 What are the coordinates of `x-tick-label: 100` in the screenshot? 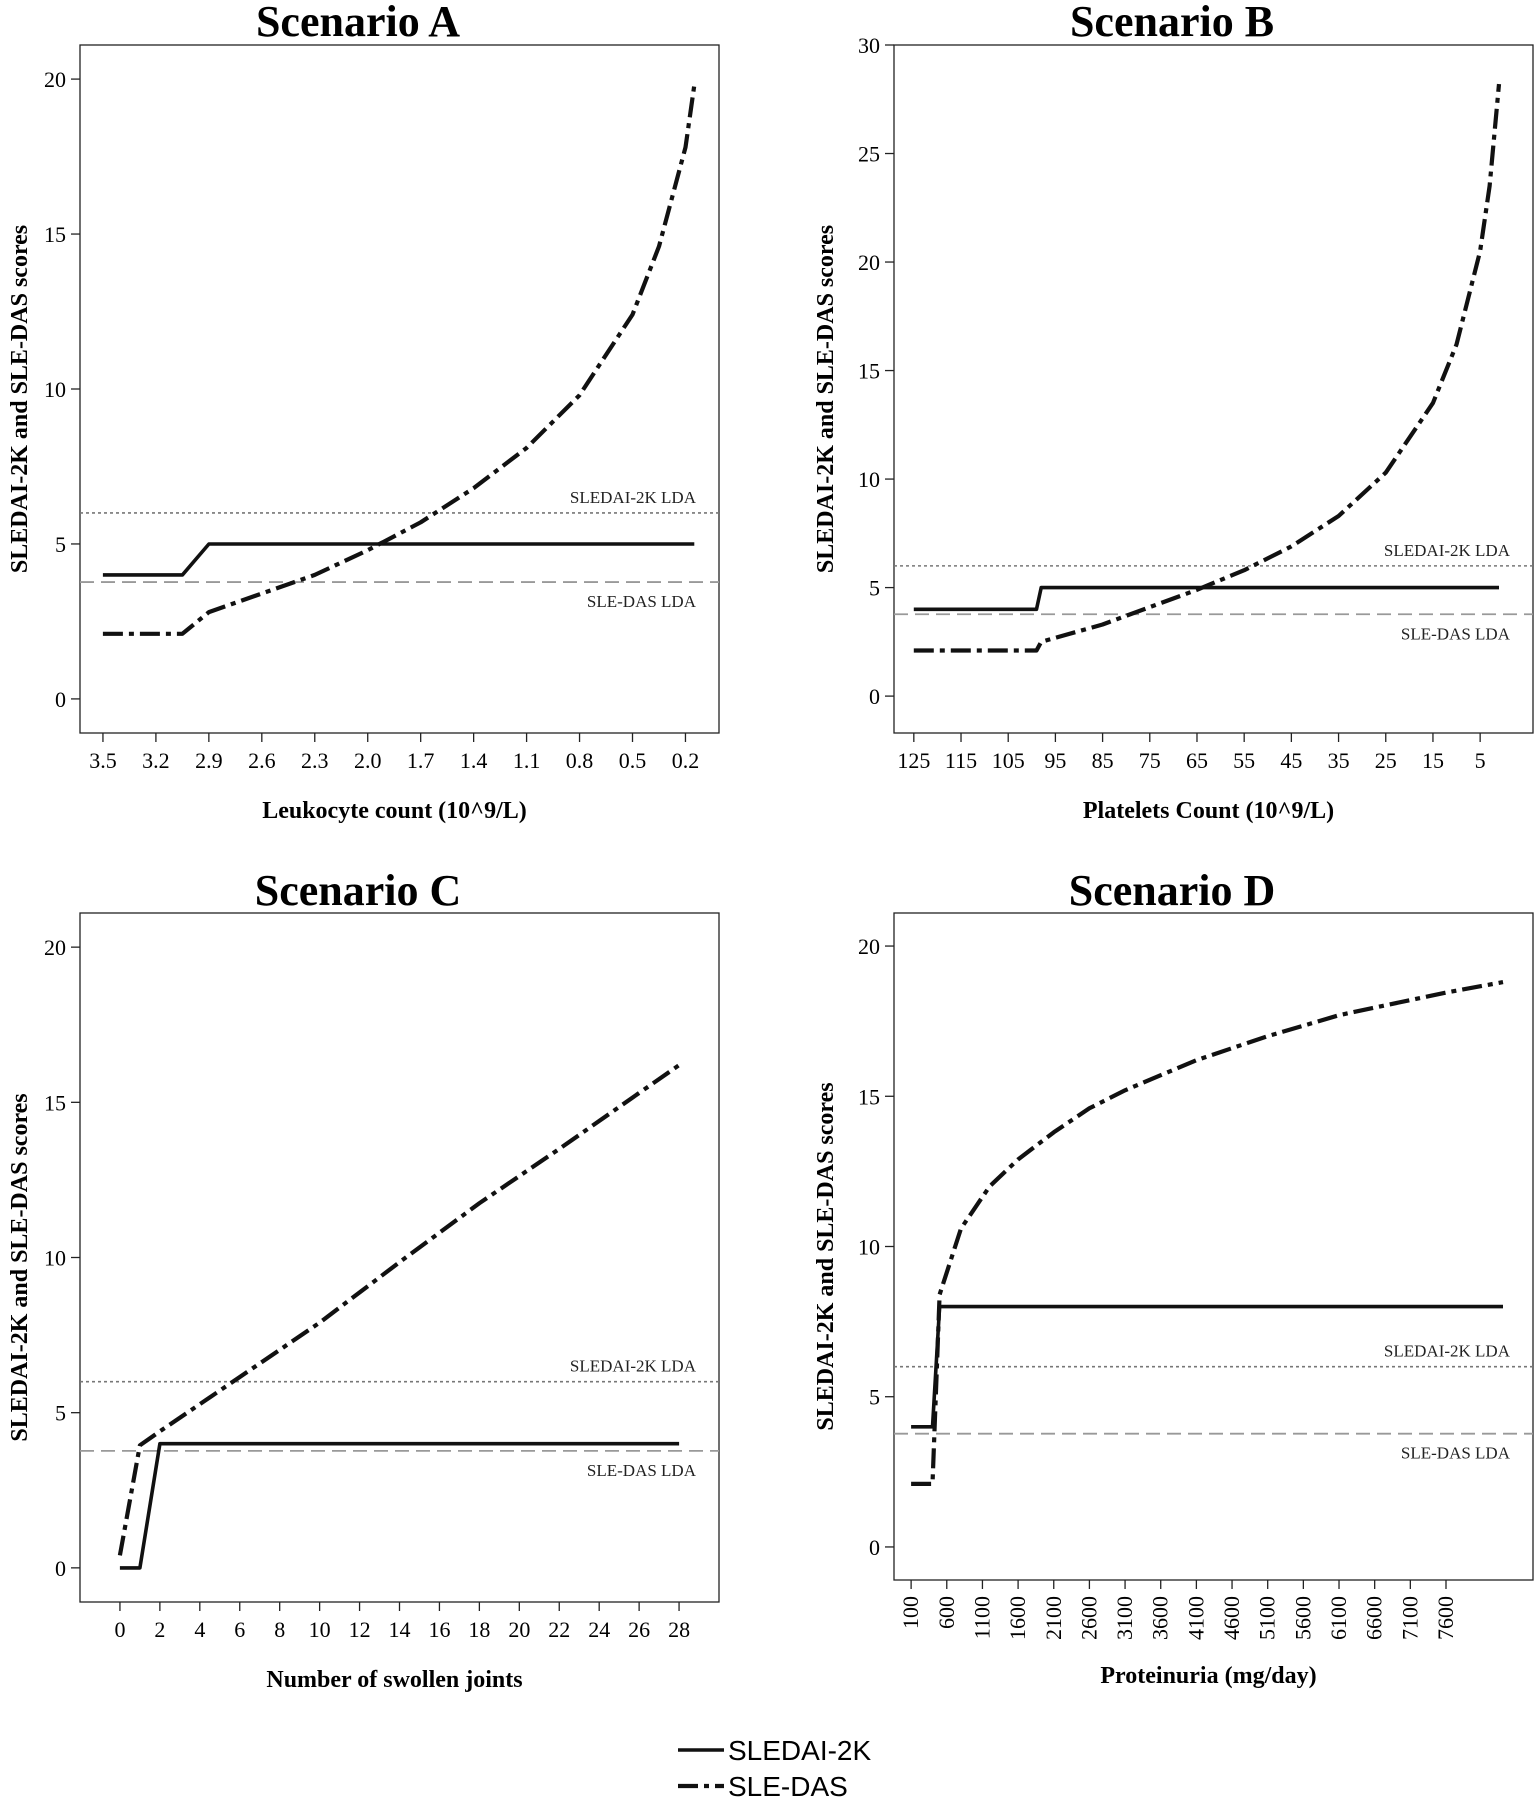 It's located at (910, 1612).